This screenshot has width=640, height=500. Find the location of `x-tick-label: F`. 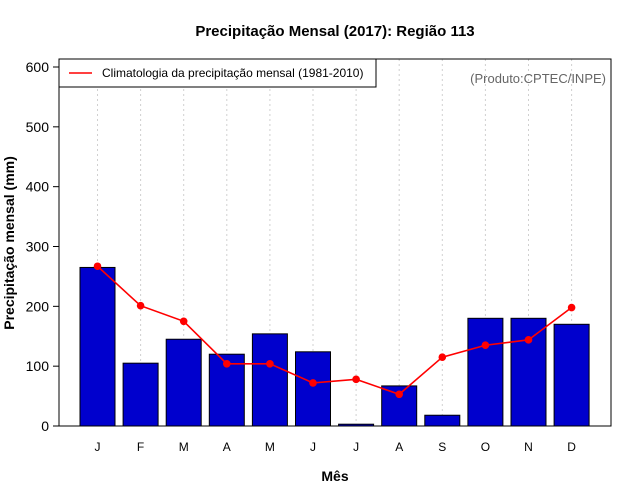

x-tick-label: F is located at coordinates (140, 447).